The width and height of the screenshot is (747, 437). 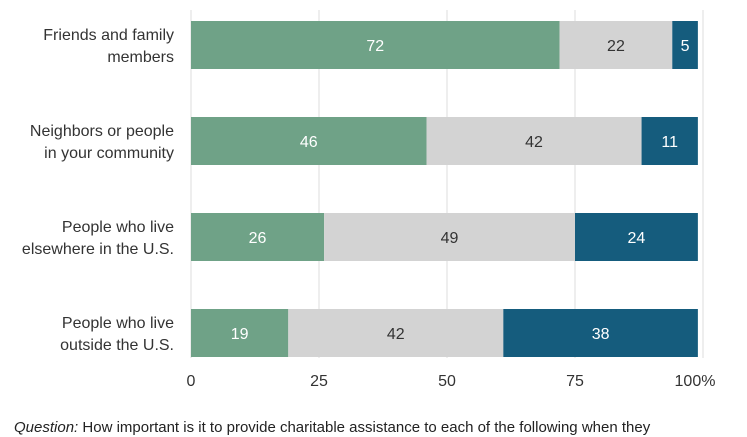 What do you see at coordinates (46, 427) in the screenshot?
I see `question-label: Question:` at bounding box center [46, 427].